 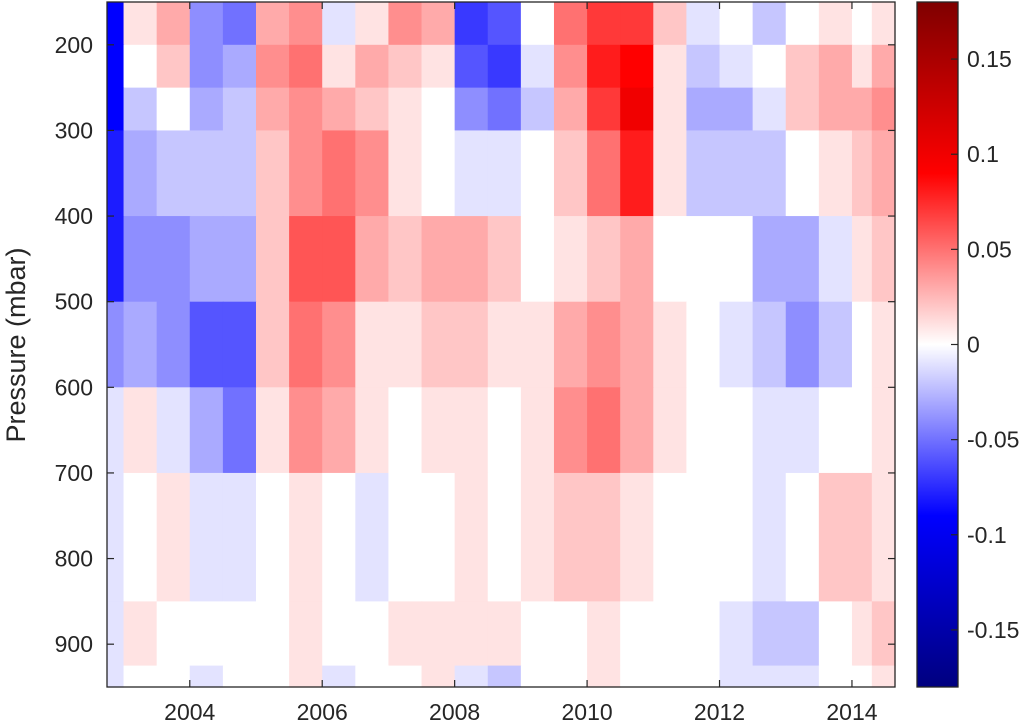 I want to click on colorbar-tick-label: 0.05, so click(x=989, y=249).